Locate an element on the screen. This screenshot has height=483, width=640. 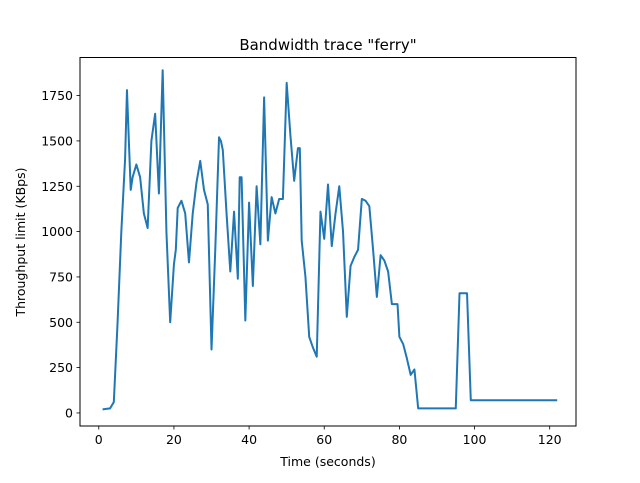
y-axis-label: Throughput limit (KBps) is located at coordinates (20, 242).